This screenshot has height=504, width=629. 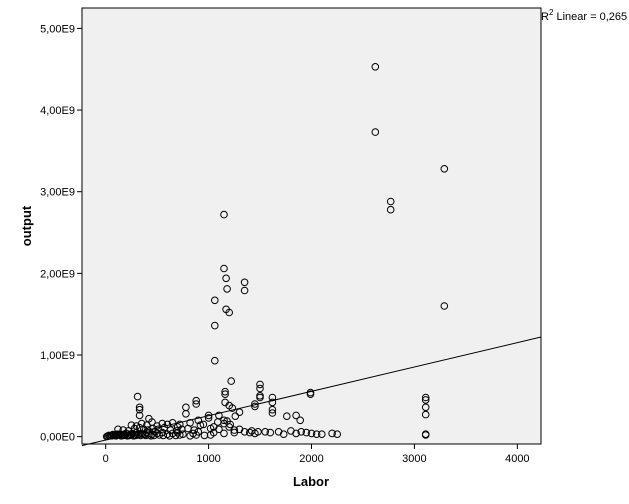 What do you see at coordinates (57, 356) in the screenshot?
I see `y-tick-label: 1,00E9` at bounding box center [57, 356].